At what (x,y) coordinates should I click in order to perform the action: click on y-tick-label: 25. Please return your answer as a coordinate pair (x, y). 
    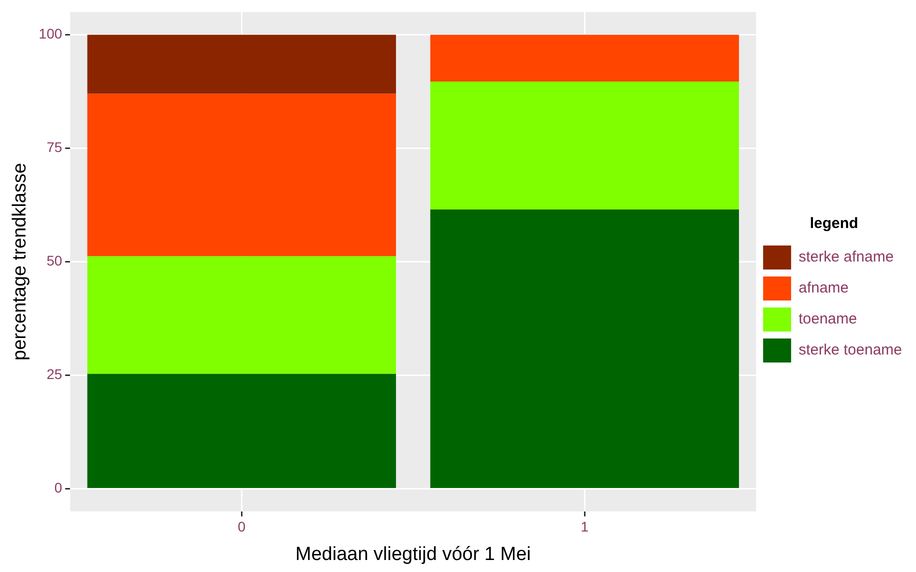
    Looking at the image, I should click on (54, 374).